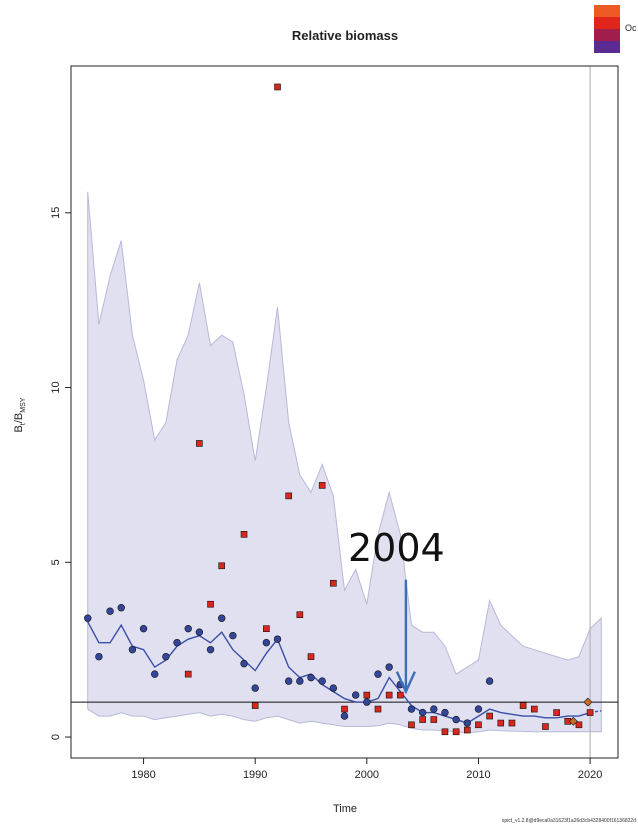  Describe the element at coordinates (345, 35) in the screenshot. I see `chart-title: Relative biomass` at that location.